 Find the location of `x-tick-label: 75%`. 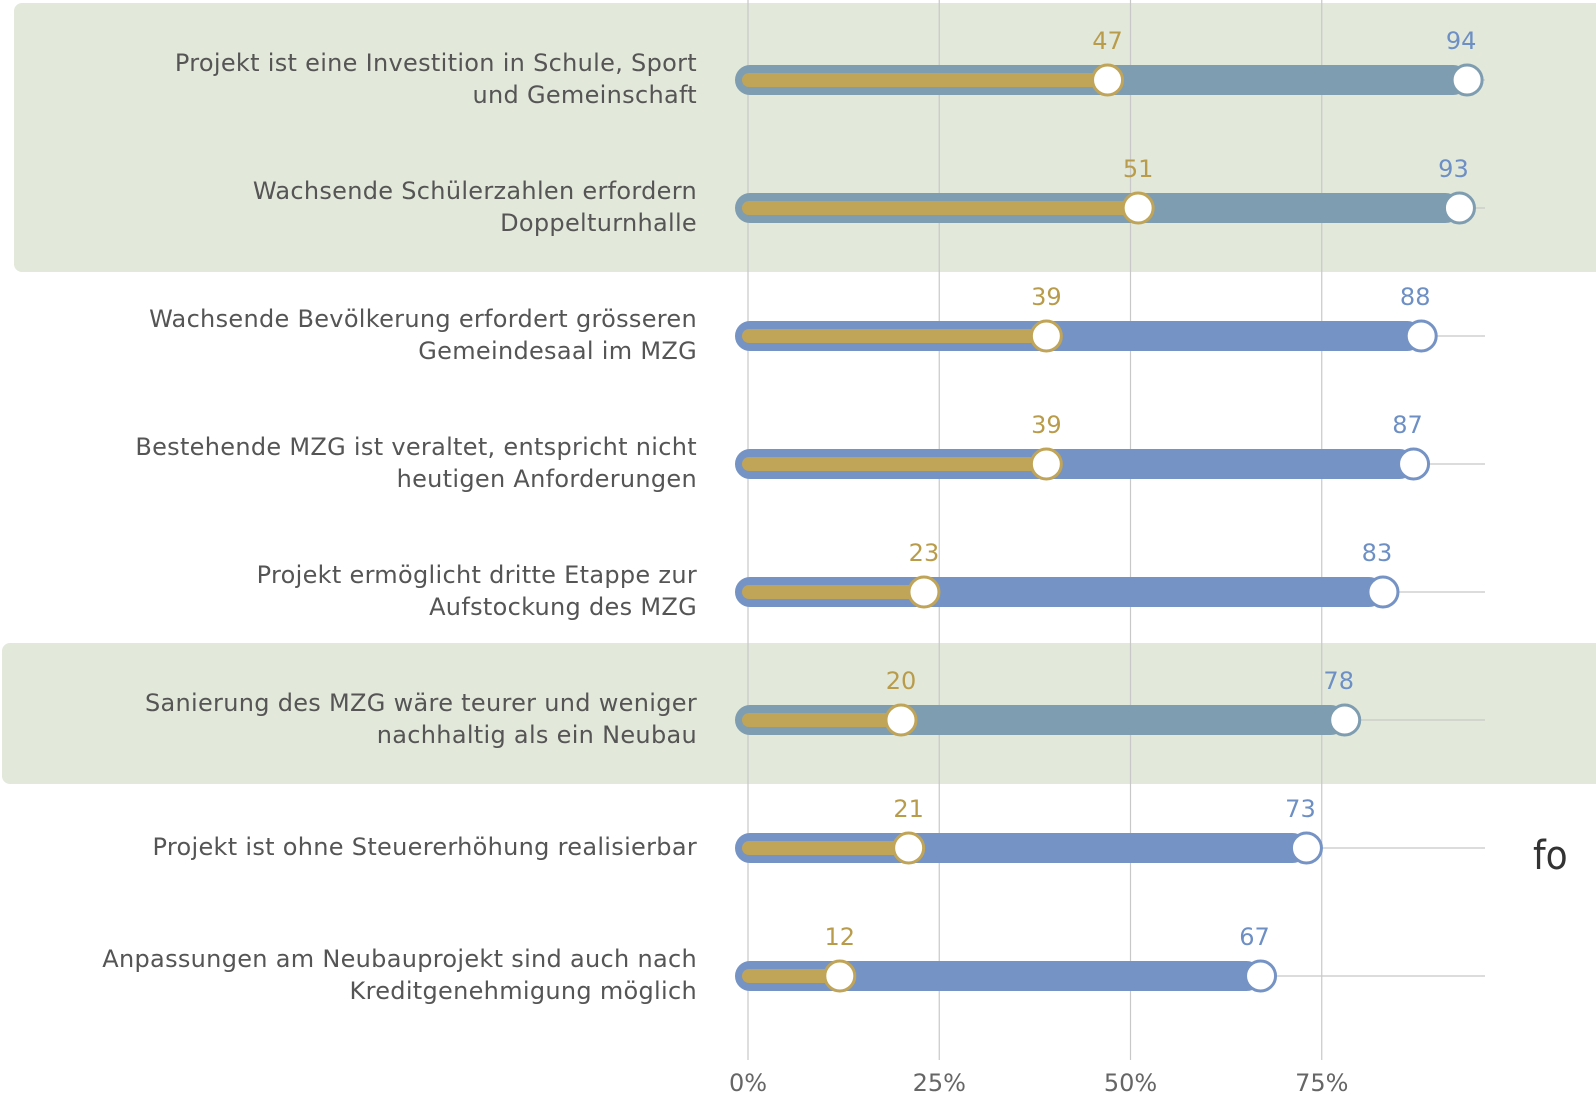

x-tick-label: 75% is located at coordinates (1321, 1083).